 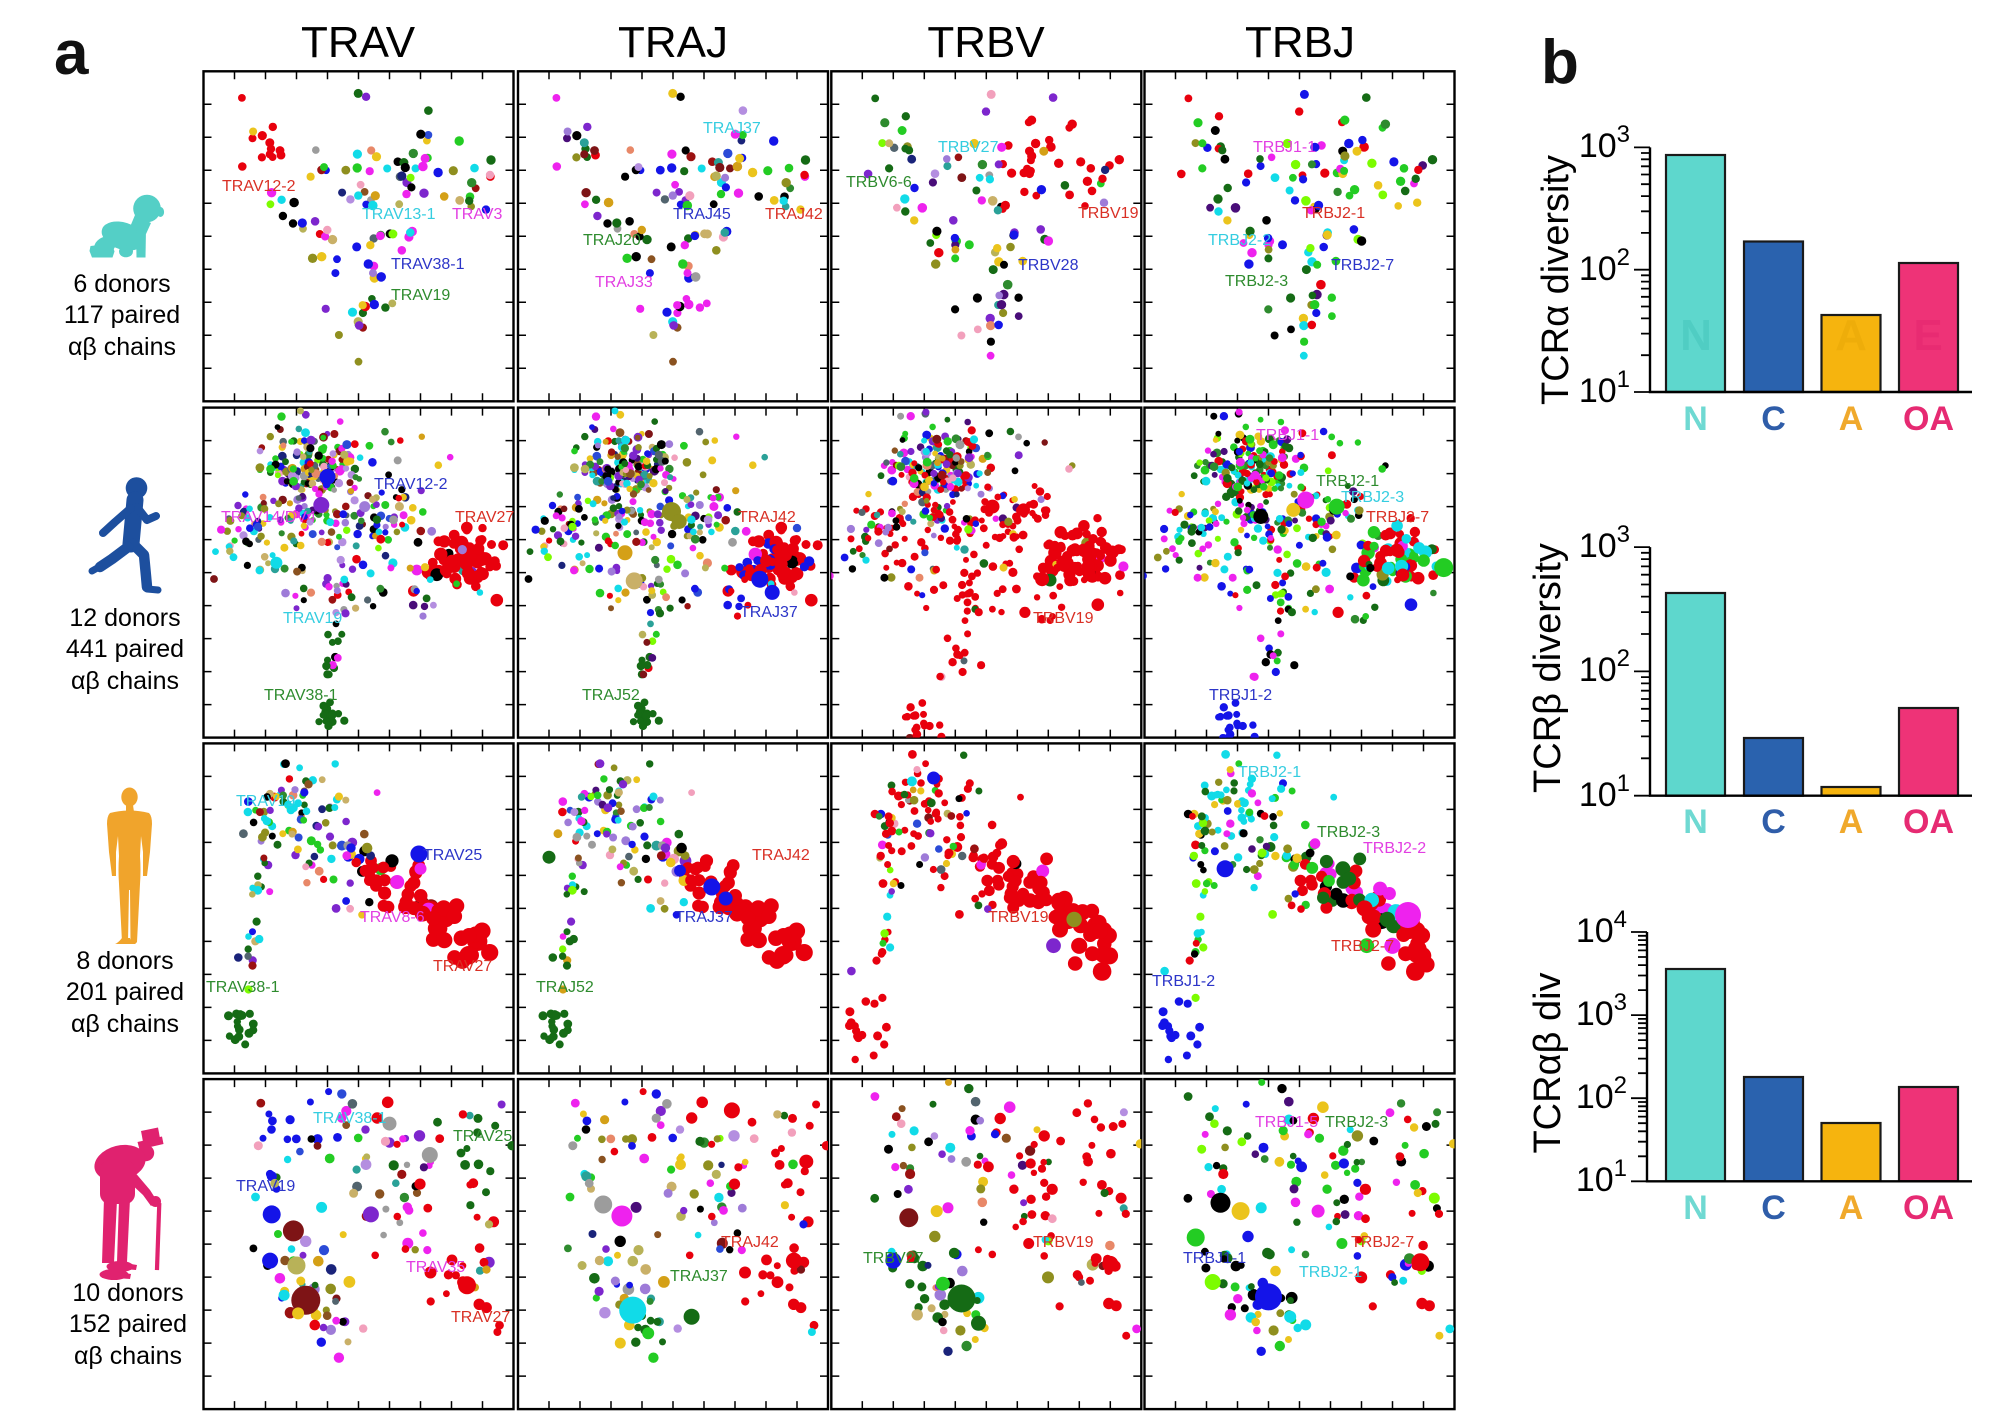 I want to click on svg-text: TRBJ1-5, so click(x=1286, y=1122).